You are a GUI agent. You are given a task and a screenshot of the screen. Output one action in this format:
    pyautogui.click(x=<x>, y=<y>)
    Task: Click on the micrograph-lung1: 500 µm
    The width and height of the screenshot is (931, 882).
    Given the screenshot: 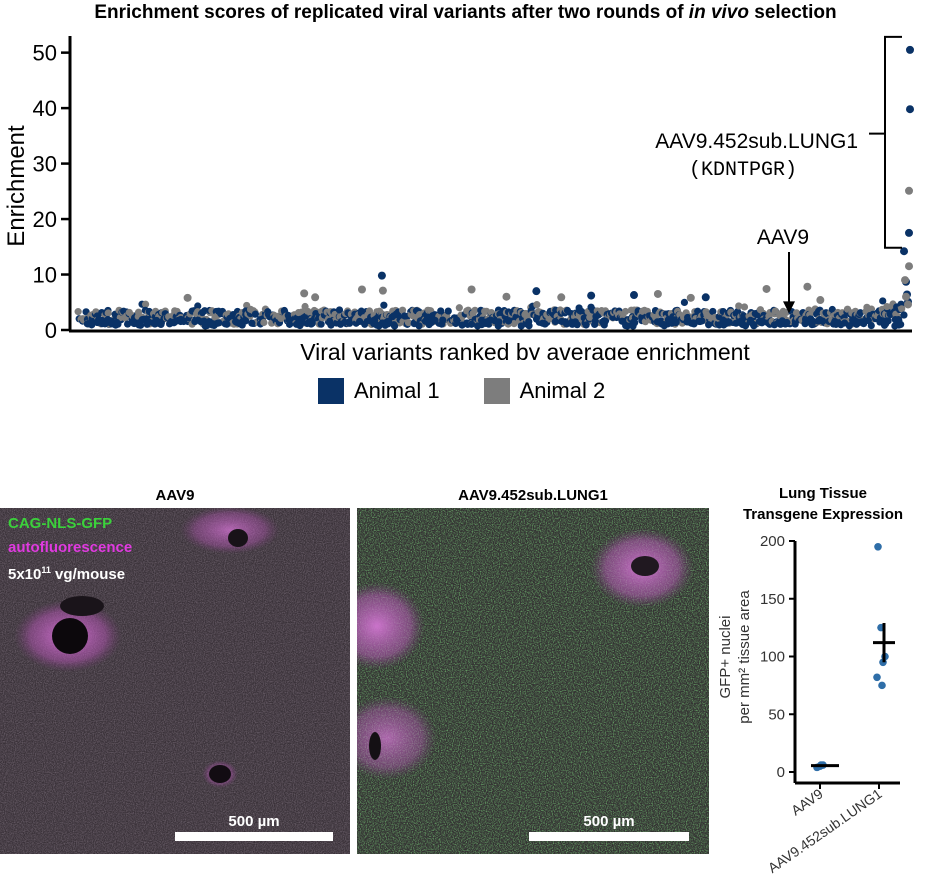 What is the action you would take?
    pyautogui.click(x=533, y=681)
    